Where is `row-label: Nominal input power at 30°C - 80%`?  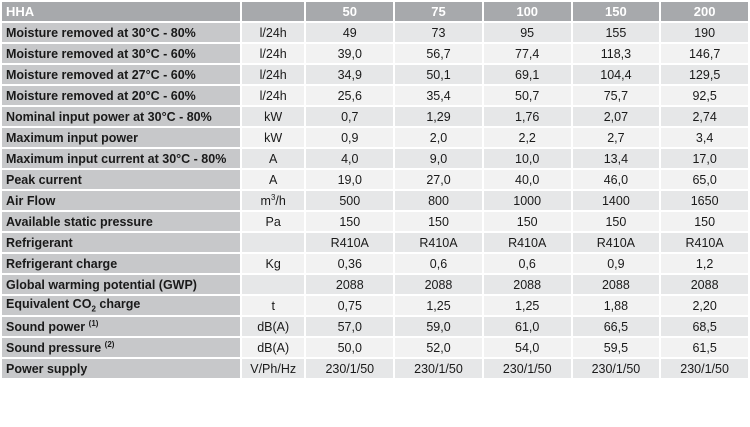
row-label: Nominal input power at 30°C - 80% is located at coordinates (121, 116).